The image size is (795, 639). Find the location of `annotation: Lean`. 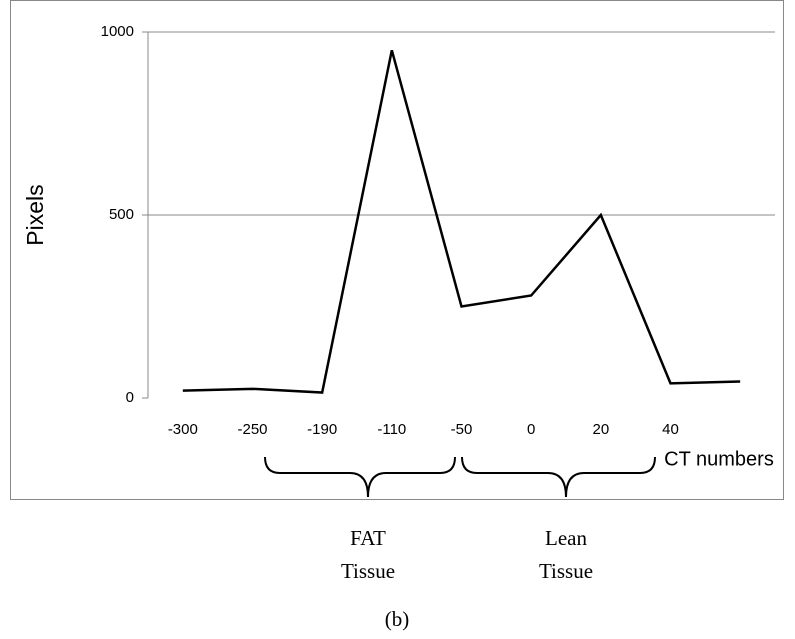

annotation: Lean is located at coordinates (566, 538).